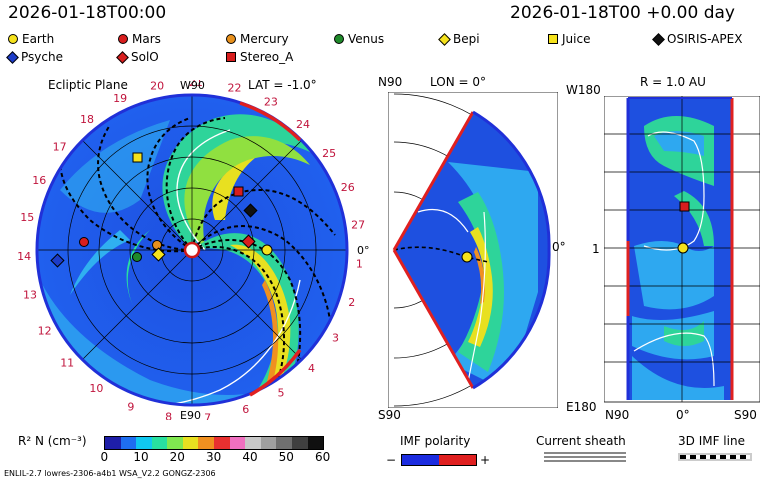 The width and height of the screenshot is (768, 480). Describe the element at coordinates (303, 124) in the screenshot. I see `carrington-tick-label: 24` at that location.